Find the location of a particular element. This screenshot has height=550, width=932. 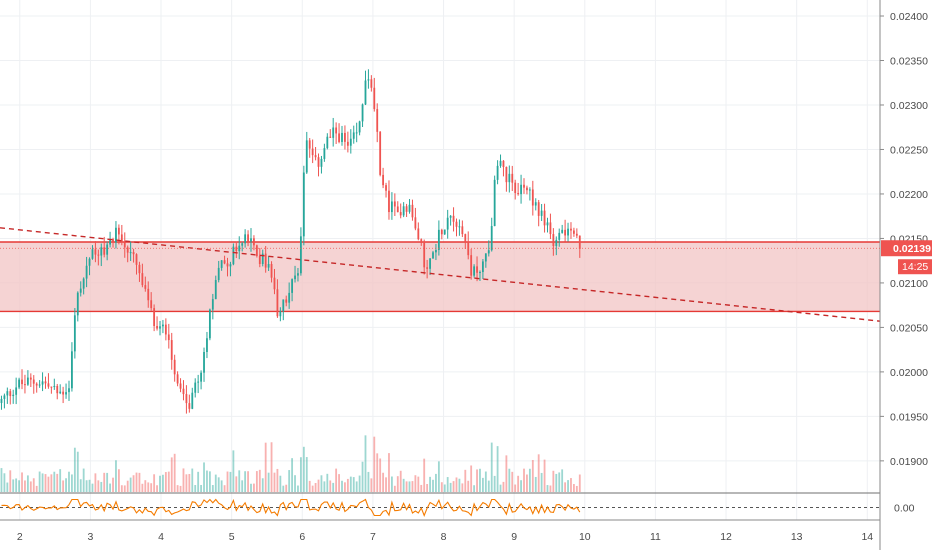

time-tick-label: 6 is located at coordinates (302, 537).